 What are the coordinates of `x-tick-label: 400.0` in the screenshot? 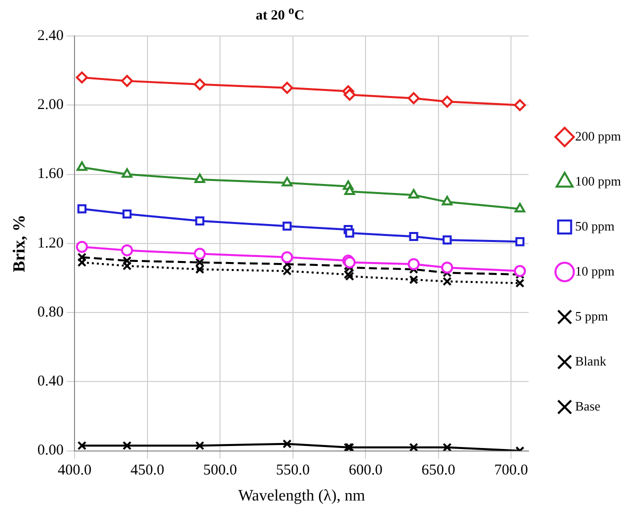 It's located at (75, 470).